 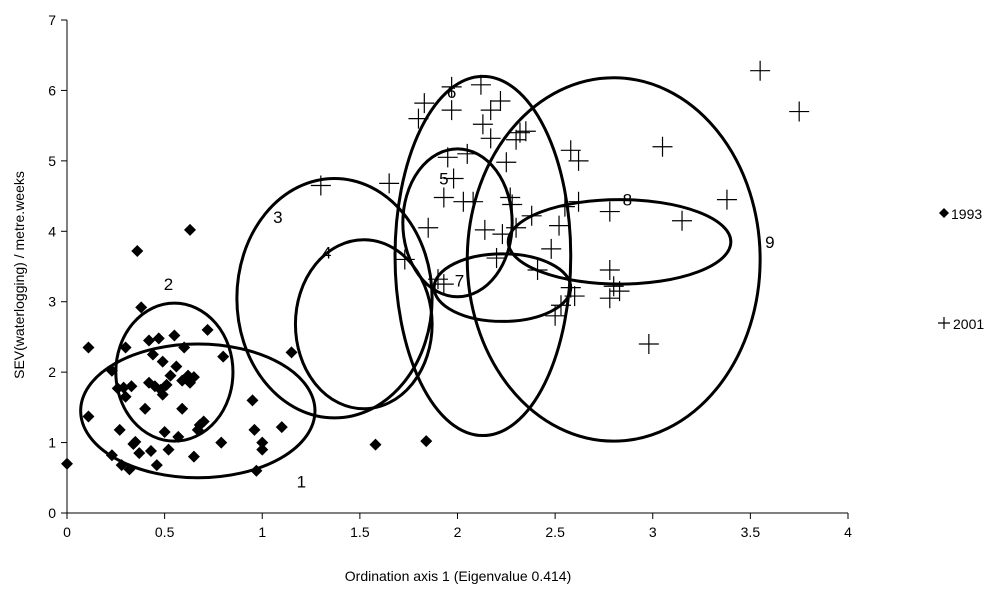 What do you see at coordinates (326, 252) in the screenshot?
I see `ellipse-label-4: 4` at bounding box center [326, 252].